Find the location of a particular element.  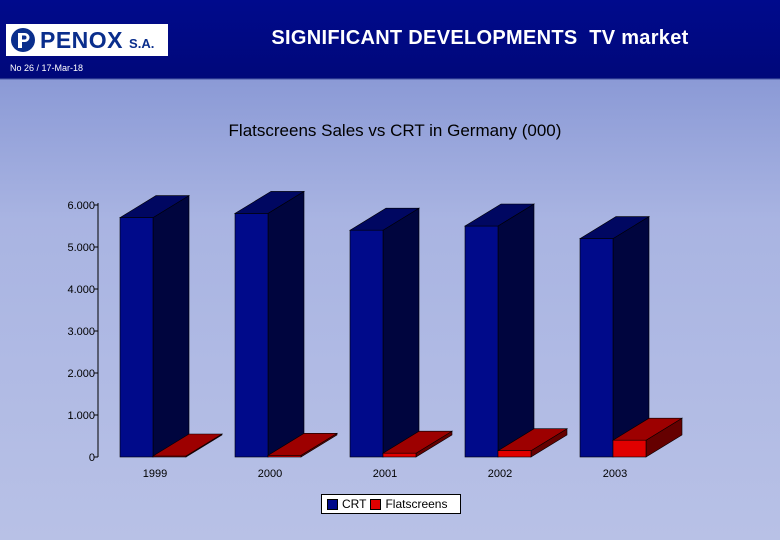

bar-crt-2002-top is located at coordinates (499, 215).